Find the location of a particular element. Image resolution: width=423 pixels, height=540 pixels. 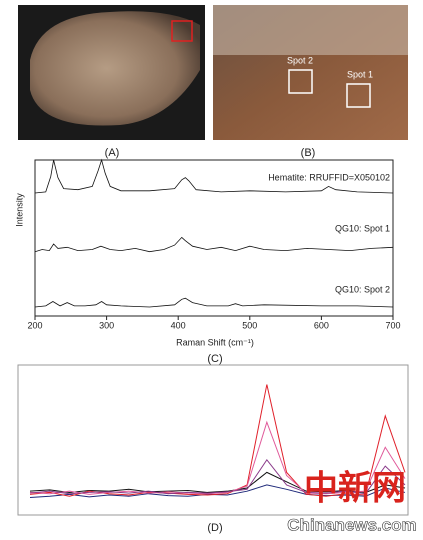

panel-label: (A) is located at coordinates (112, 153).